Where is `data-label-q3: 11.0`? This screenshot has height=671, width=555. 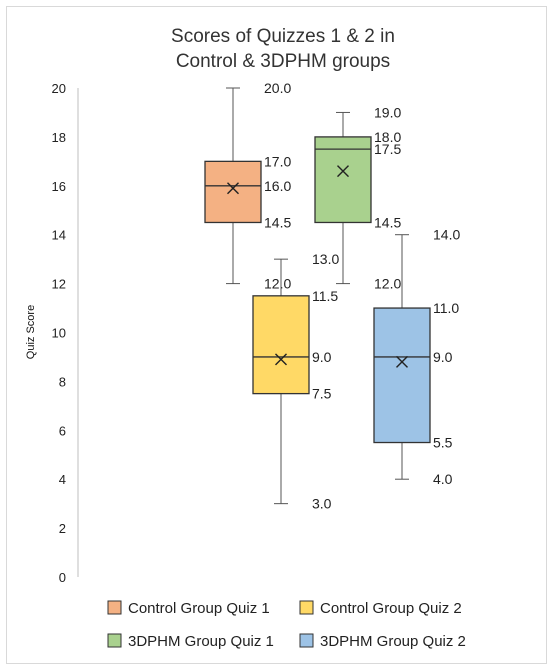
data-label-q3: 11.0 is located at coordinates (446, 308).